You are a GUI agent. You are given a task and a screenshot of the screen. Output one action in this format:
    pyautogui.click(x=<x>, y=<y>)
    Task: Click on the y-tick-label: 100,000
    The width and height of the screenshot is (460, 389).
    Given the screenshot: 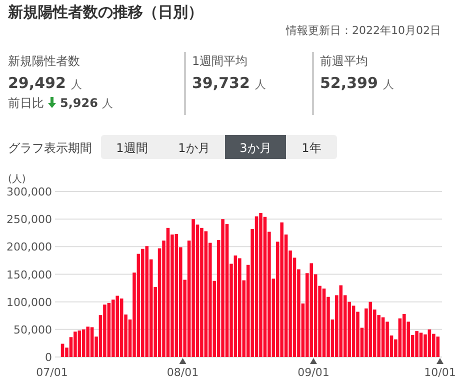 What is the action you would take?
    pyautogui.click(x=29, y=302)
    